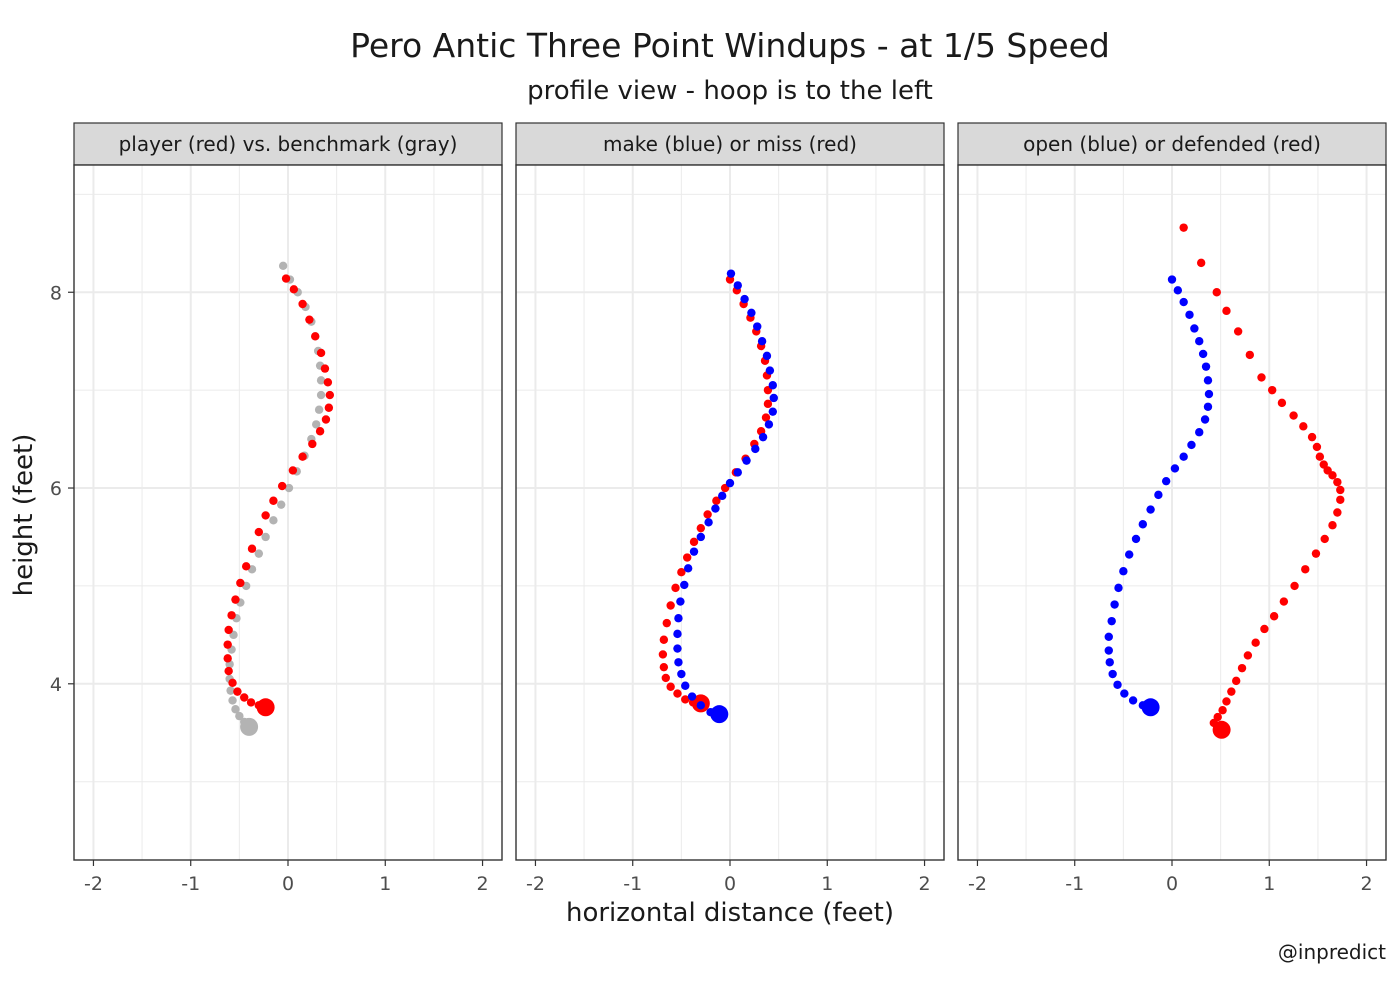 The width and height of the screenshot is (1400, 1000). Describe the element at coordinates (1331, 952) in the screenshot. I see `chart-caption: @inpredict` at that location.